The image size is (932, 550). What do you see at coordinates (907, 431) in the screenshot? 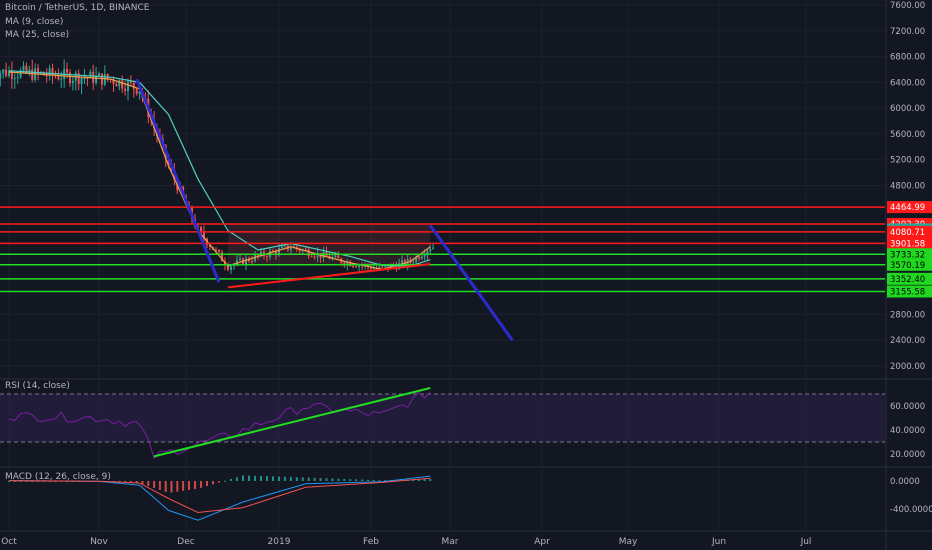
I see `rsi-tick-label: 40.0000` at bounding box center [907, 431].